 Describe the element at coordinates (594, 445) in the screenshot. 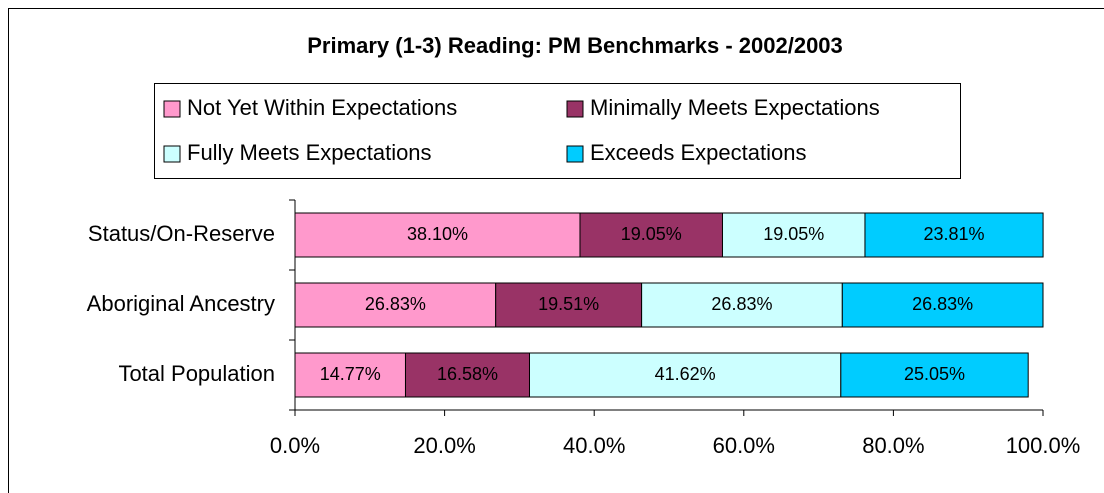

I see `x-tick-label: 40.0%` at that location.